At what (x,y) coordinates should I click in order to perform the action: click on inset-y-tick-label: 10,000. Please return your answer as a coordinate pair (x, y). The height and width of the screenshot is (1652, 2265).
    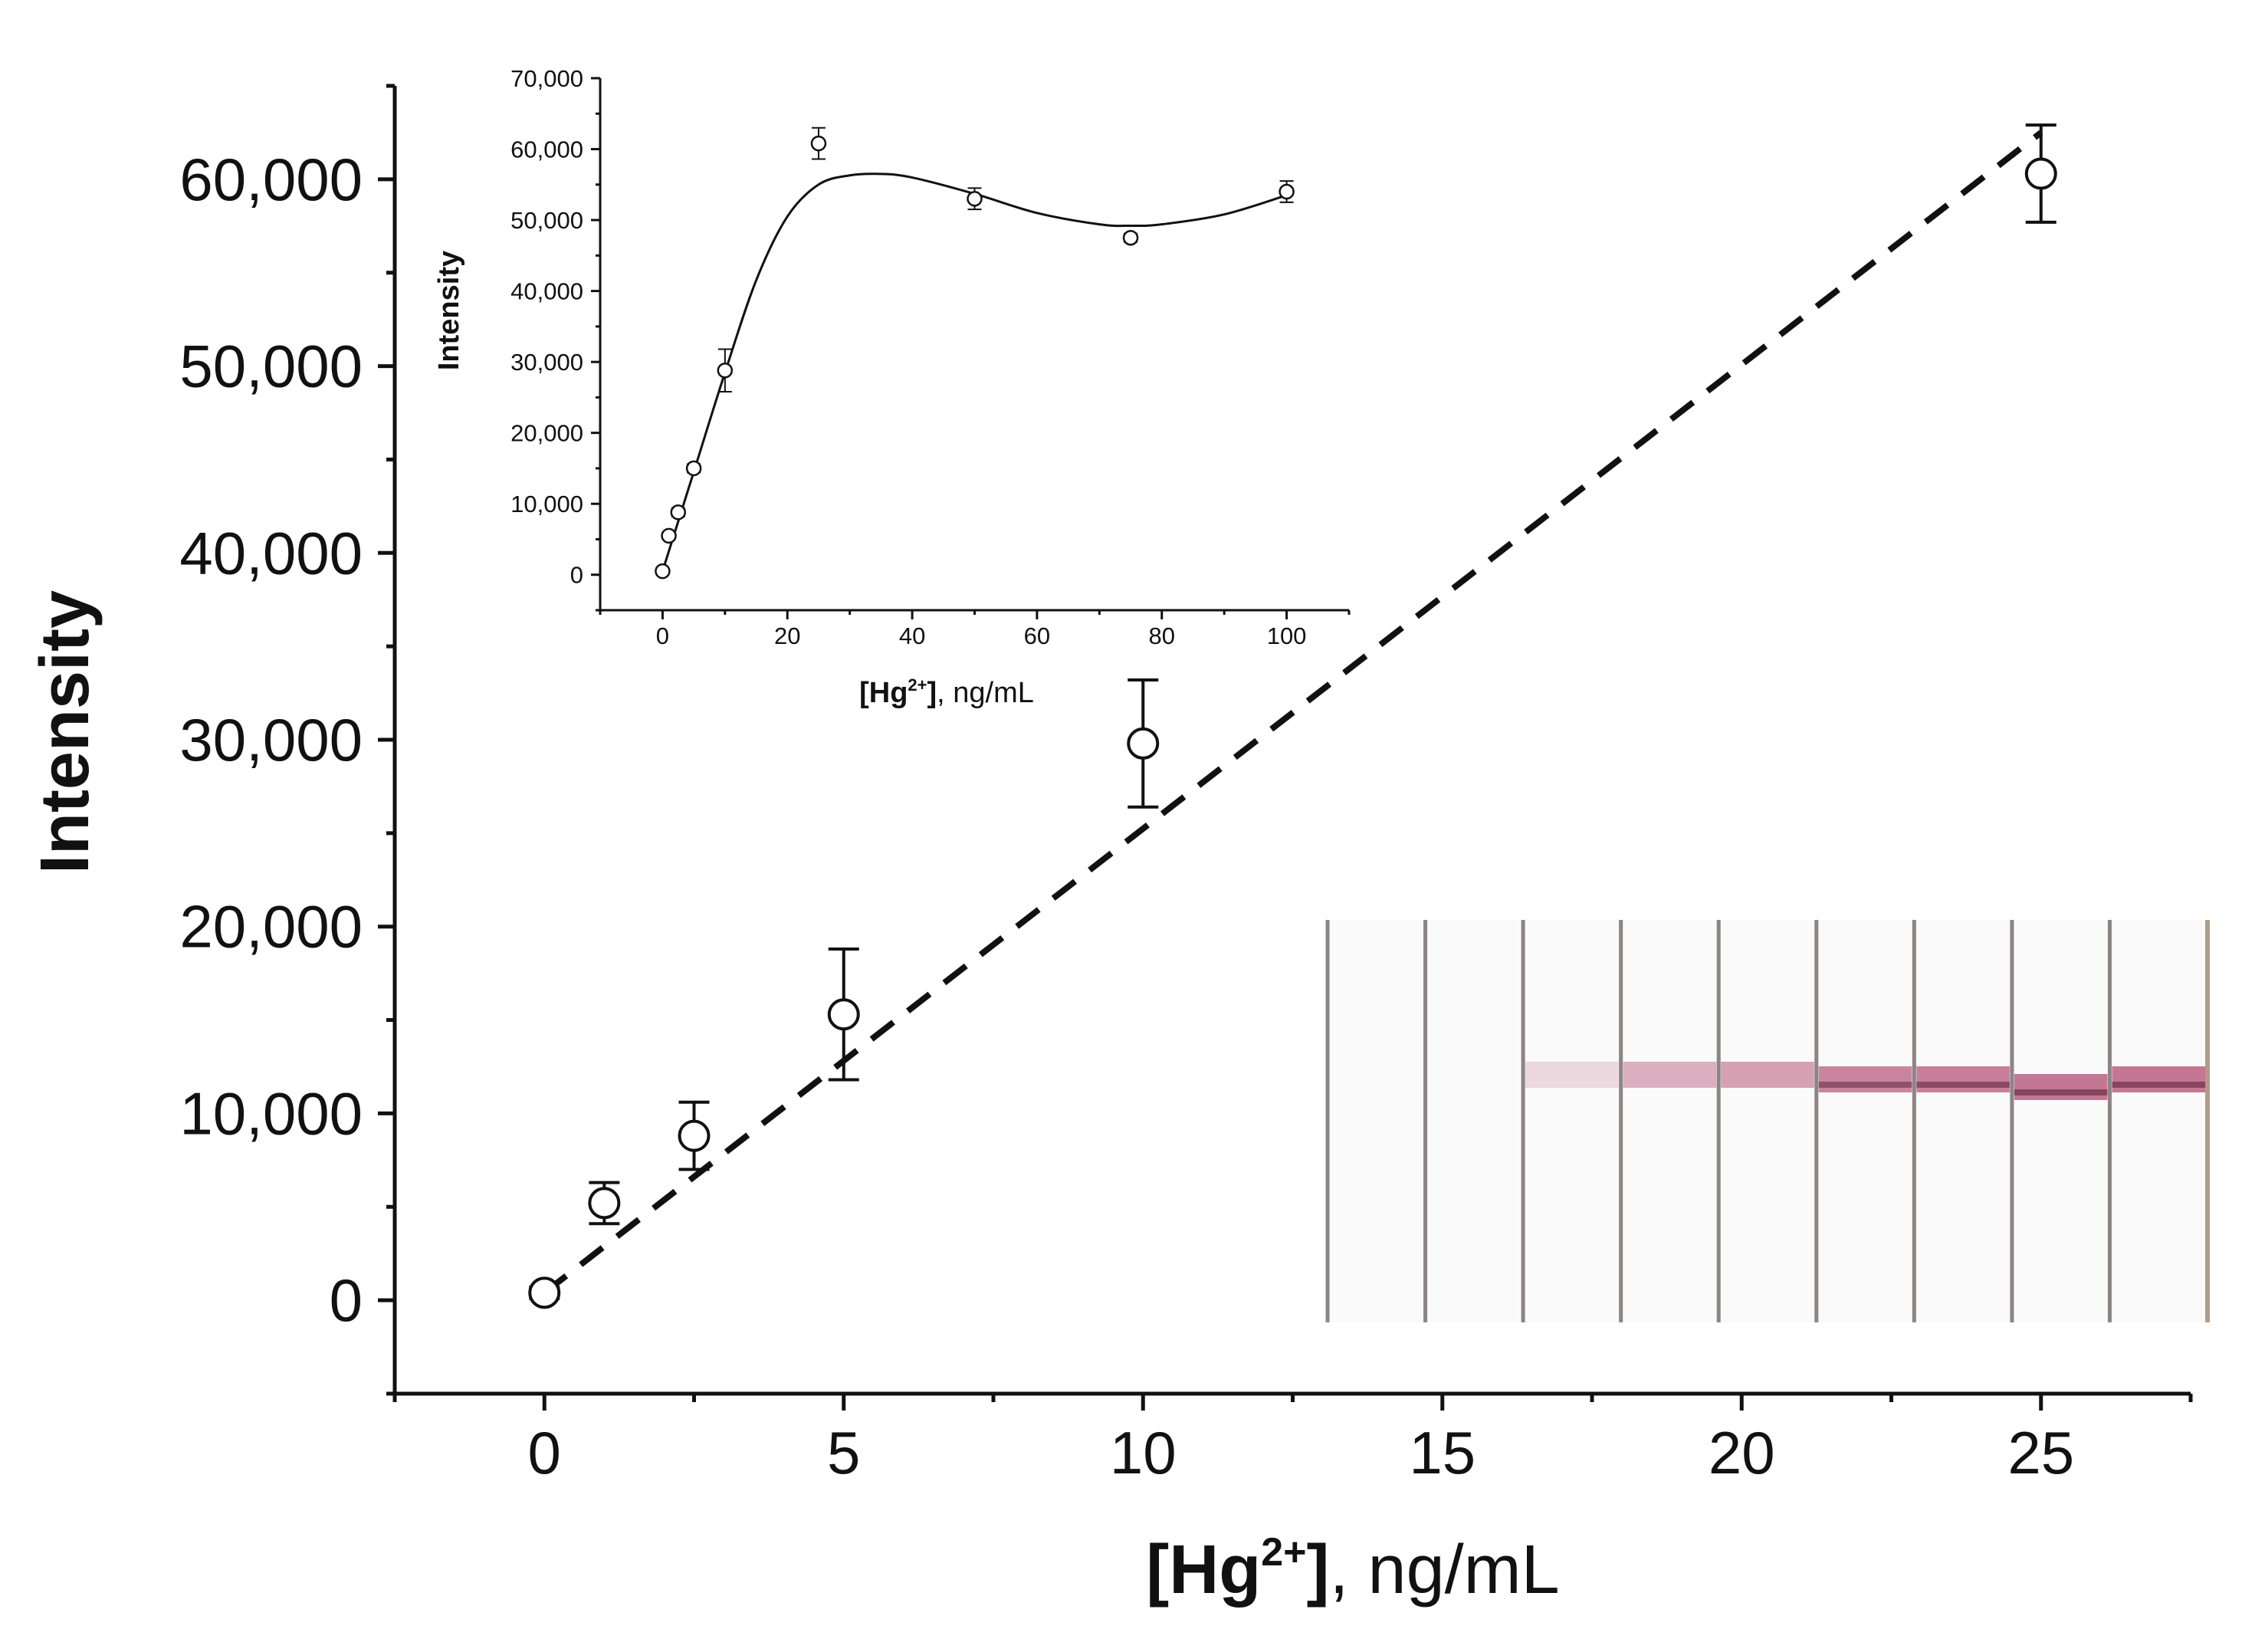
    Looking at the image, I should click on (546, 504).